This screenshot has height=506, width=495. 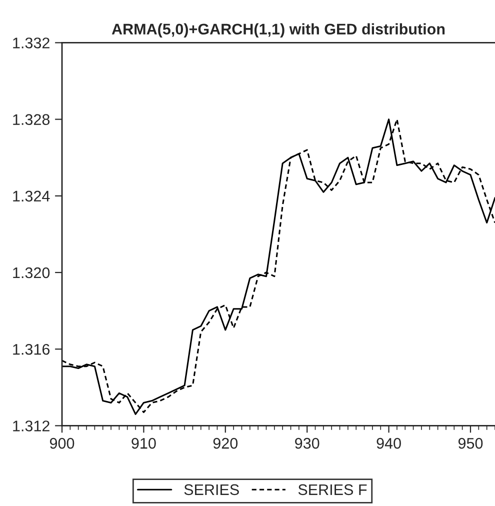 What do you see at coordinates (31, 196) in the screenshot?
I see `y-tick-label: 1.324` at bounding box center [31, 196].